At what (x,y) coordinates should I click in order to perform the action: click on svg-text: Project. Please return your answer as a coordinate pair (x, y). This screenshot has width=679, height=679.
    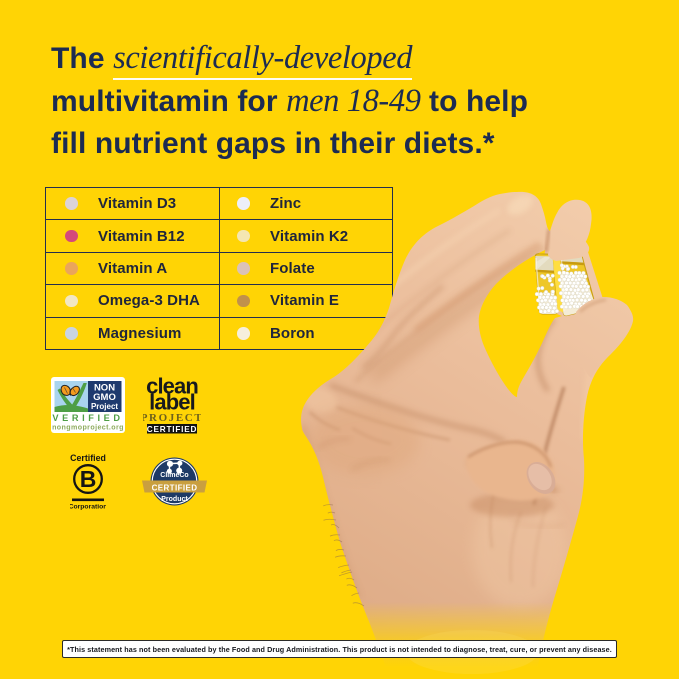
    Looking at the image, I should click on (104, 406).